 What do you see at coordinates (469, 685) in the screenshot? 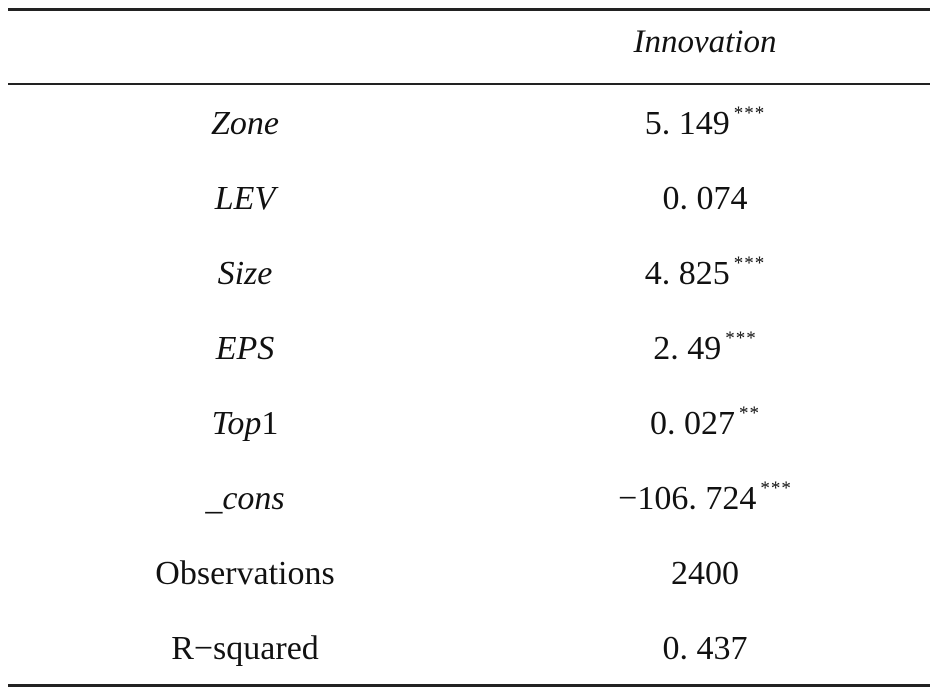
I see `bottom-rule` at bounding box center [469, 685].